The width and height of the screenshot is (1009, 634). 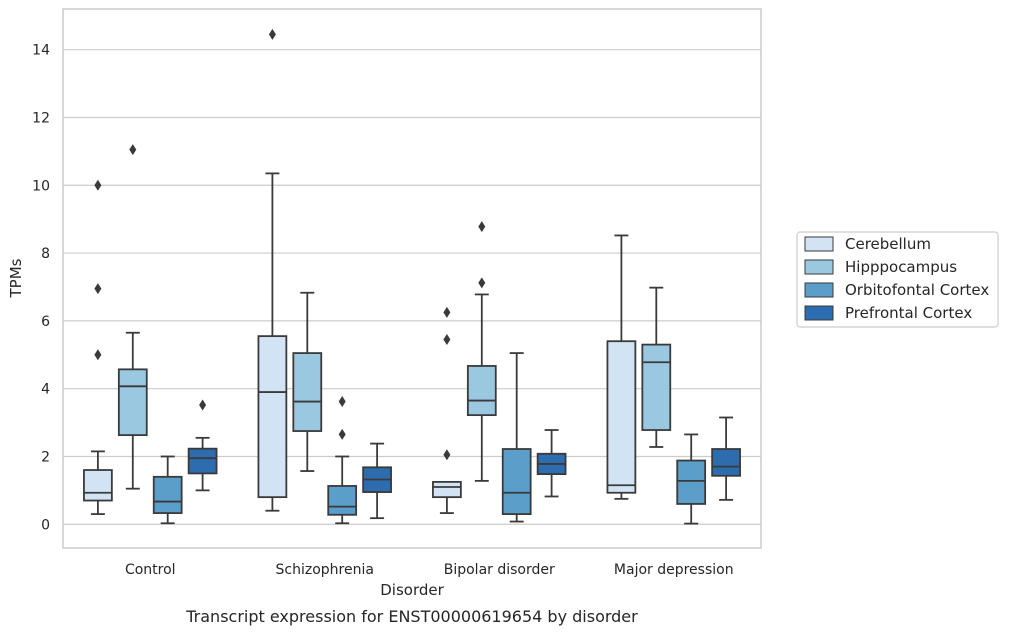 What do you see at coordinates (917, 290) in the screenshot?
I see `legend-label: Orbitofontal Cortex` at bounding box center [917, 290].